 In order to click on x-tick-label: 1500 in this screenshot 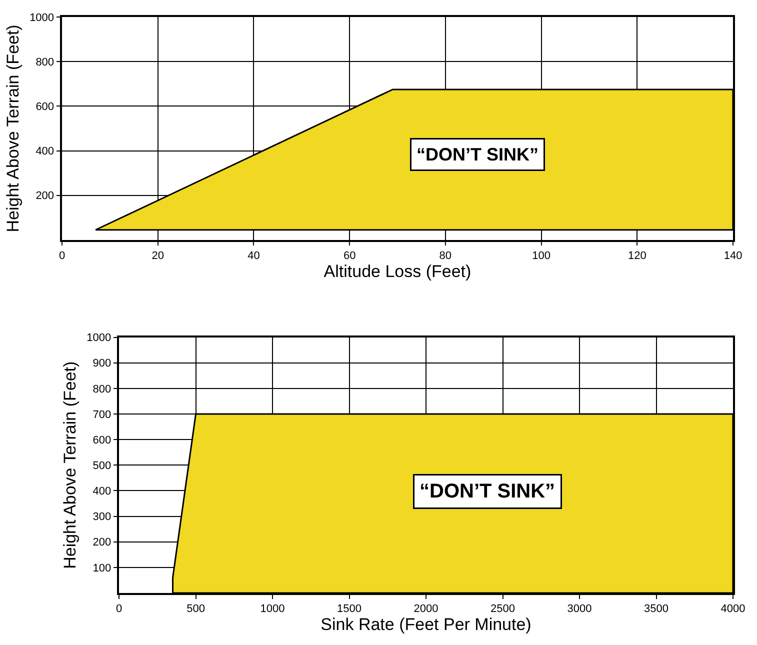, I will do `click(349, 608)`.